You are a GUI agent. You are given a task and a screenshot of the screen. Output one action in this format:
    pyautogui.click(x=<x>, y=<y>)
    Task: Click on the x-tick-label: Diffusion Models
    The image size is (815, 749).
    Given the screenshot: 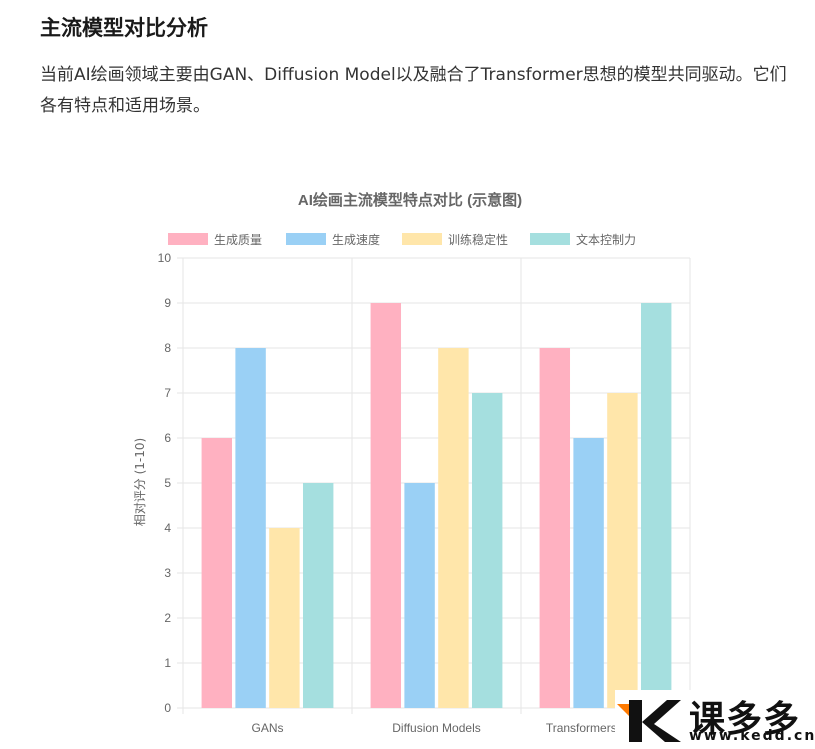 What is the action you would take?
    pyautogui.click(x=436, y=728)
    